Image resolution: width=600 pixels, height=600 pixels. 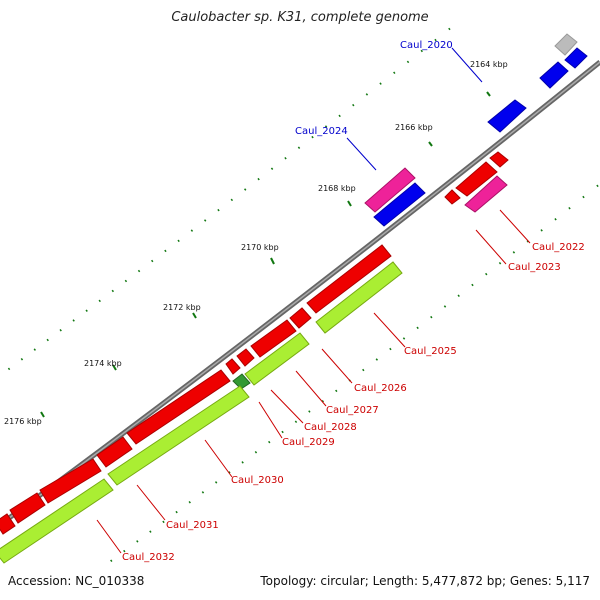 What do you see at coordinates (349, 279) in the screenshot?
I see `gene-caul-2025-red` at bounding box center [349, 279].